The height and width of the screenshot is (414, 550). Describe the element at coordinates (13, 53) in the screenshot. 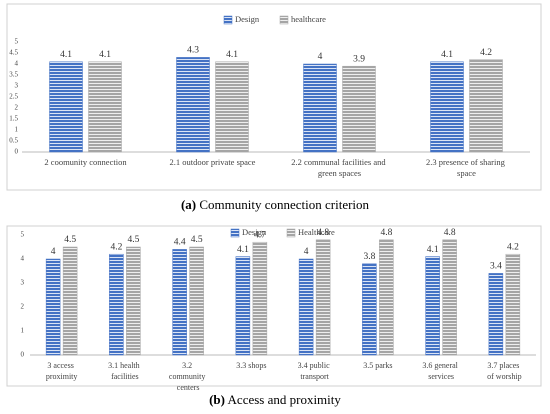

I see `y-tick-label: 4.5` at that location.